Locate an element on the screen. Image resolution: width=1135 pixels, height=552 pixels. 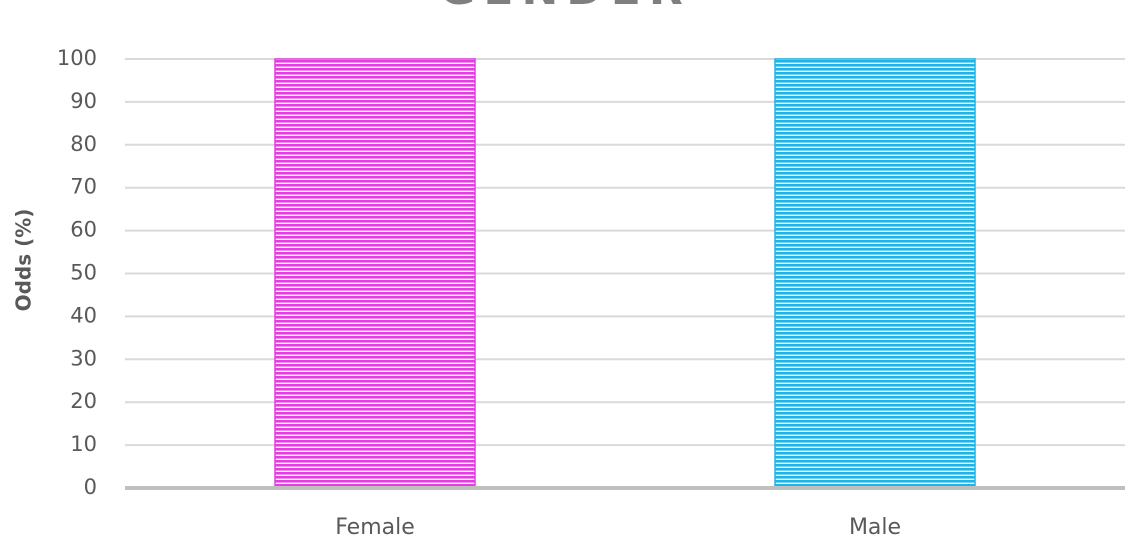
y-tick-label: 60 is located at coordinates (83, 230).